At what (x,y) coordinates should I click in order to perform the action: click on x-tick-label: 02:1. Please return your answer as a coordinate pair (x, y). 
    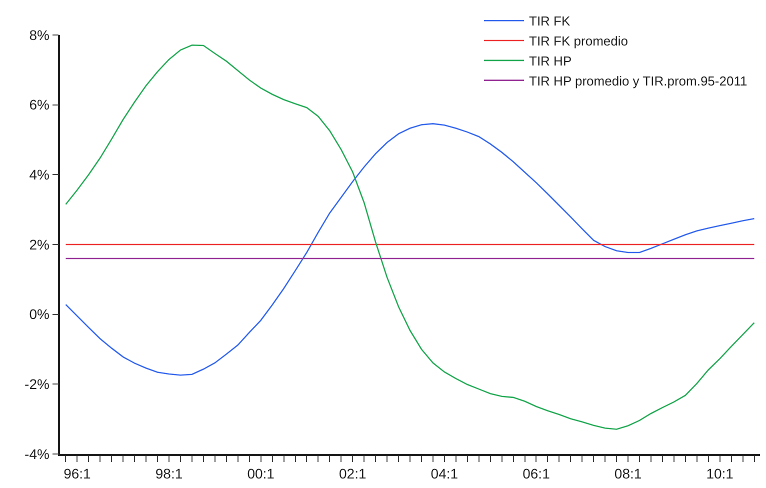
    Looking at the image, I should click on (352, 474).